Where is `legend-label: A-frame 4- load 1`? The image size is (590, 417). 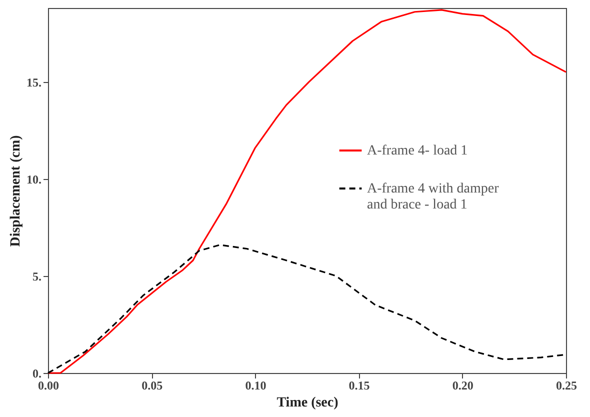
legend-label: A-frame 4- load 1 is located at coordinates (417, 151).